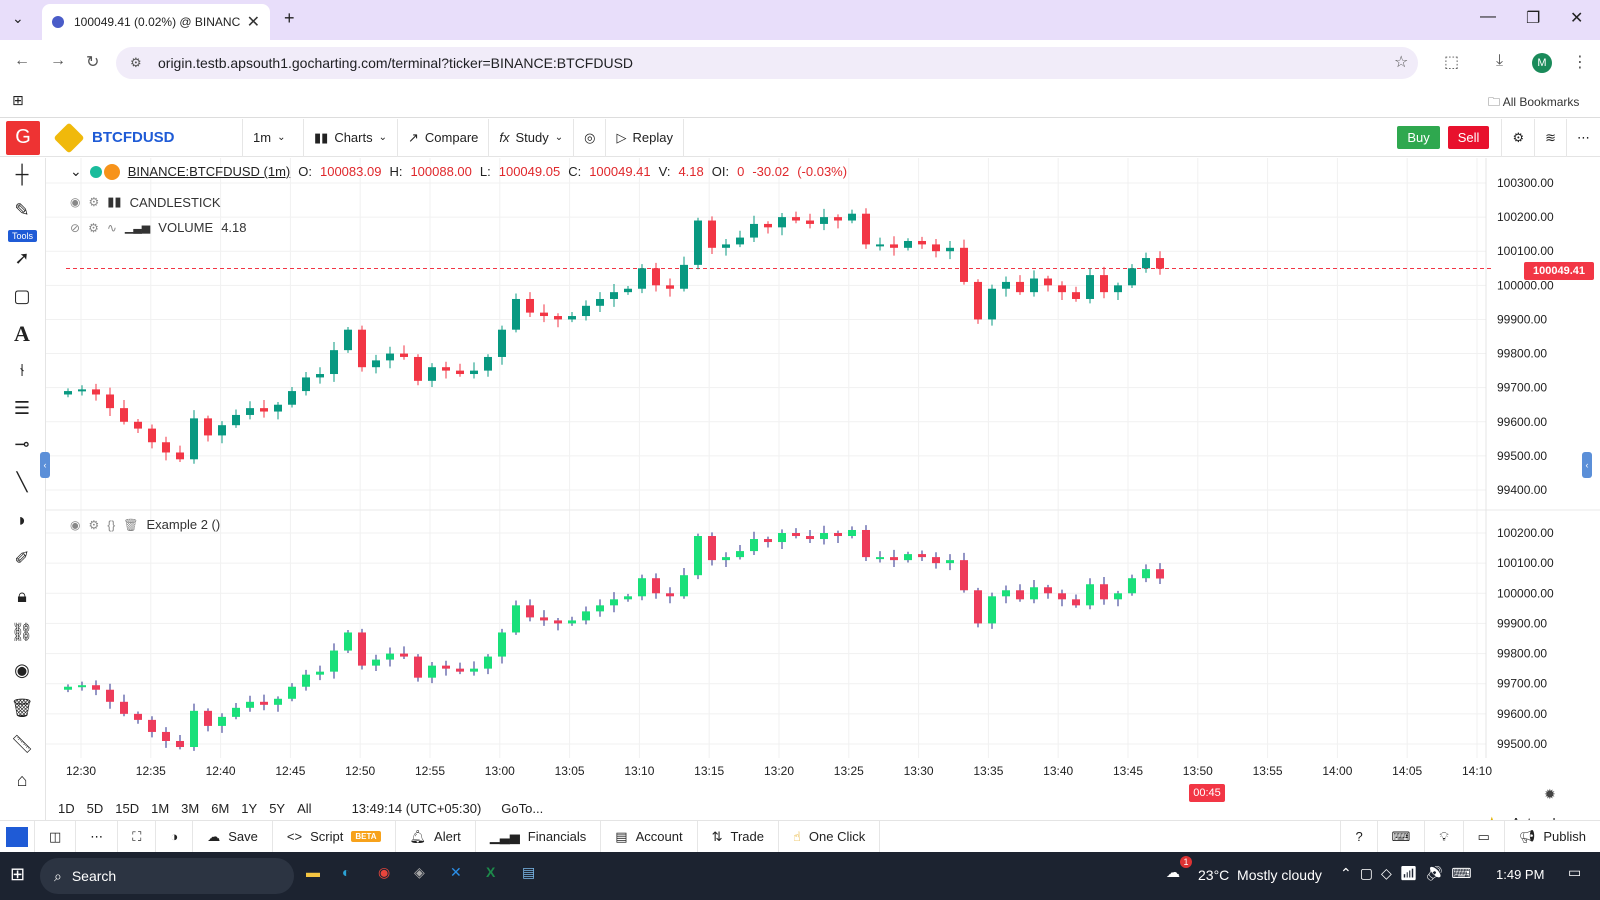  Describe the element at coordinates (529, 872) in the screenshot. I see `notepad-icon: ▤` at that location.